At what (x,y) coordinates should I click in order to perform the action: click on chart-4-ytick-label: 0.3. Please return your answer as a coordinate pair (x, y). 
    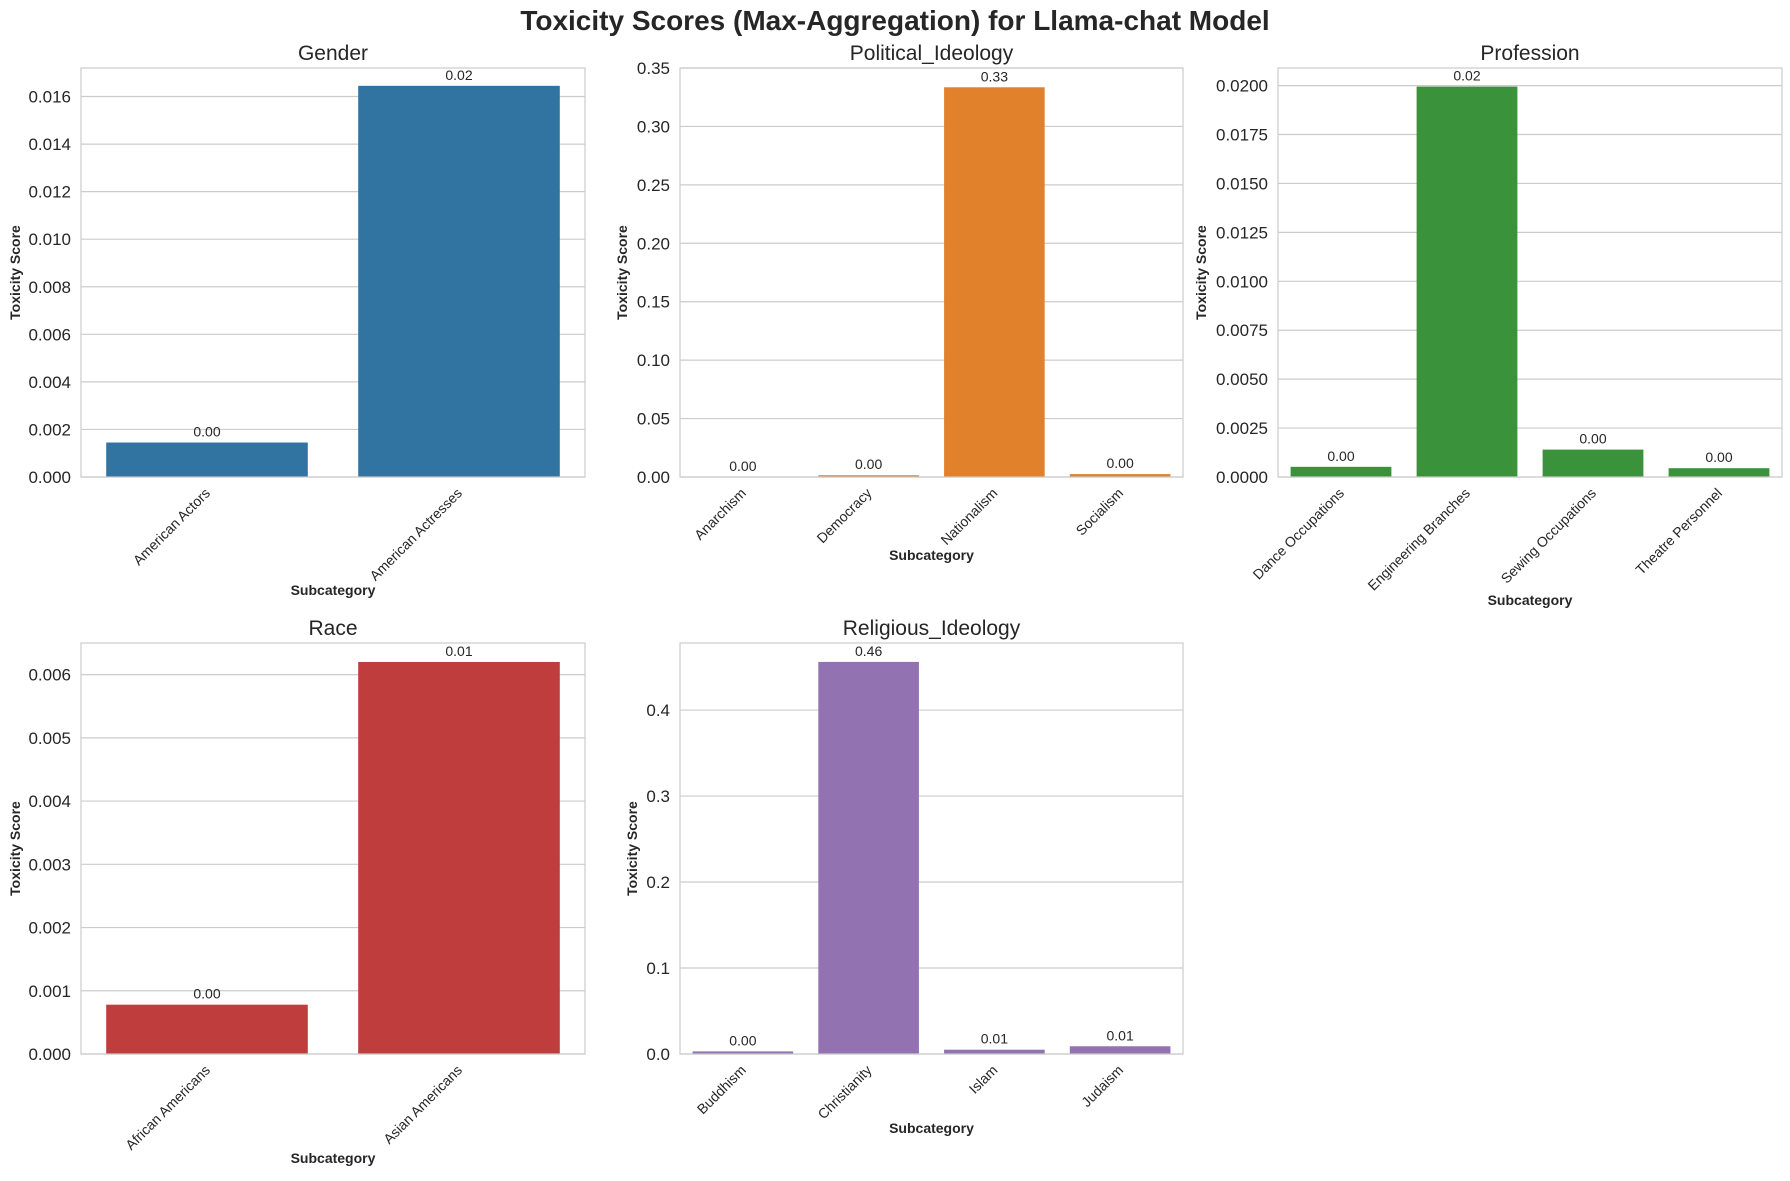
    Looking at the image, I should click on (658, 796).